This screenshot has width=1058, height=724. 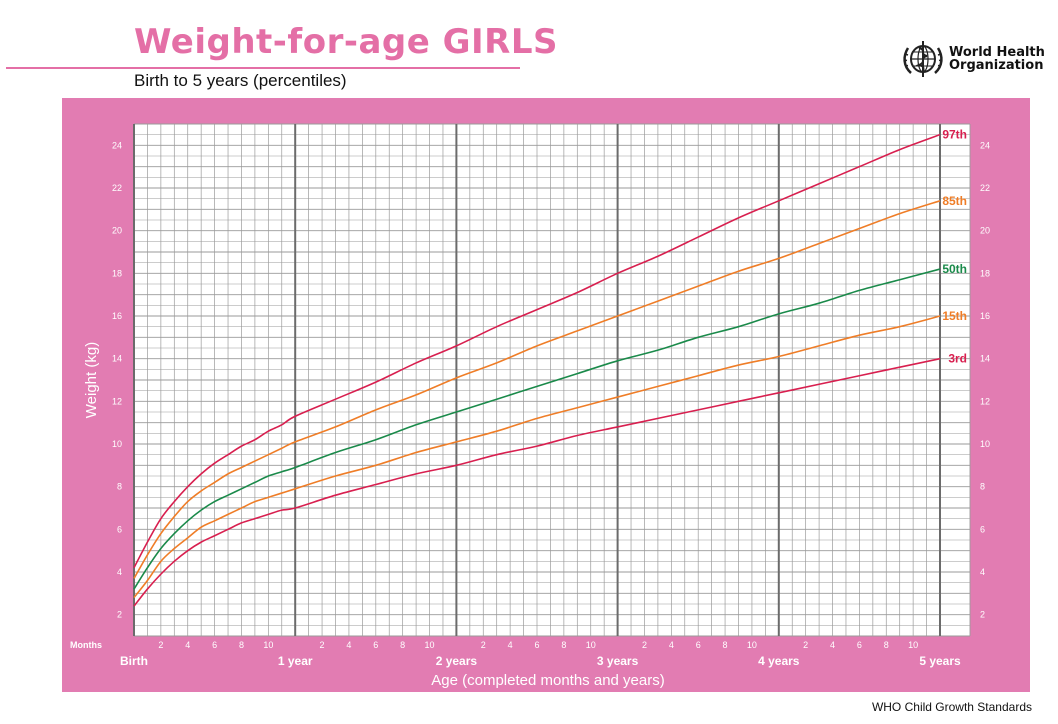 What do you see at coordinates (982, 529) in the screenshot?
I see `y-tick-label-right: 6` at bounding box center [982, 529].